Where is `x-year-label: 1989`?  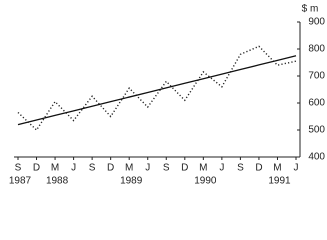
x-year-label: 1989 is located at coordinates (131, 181).